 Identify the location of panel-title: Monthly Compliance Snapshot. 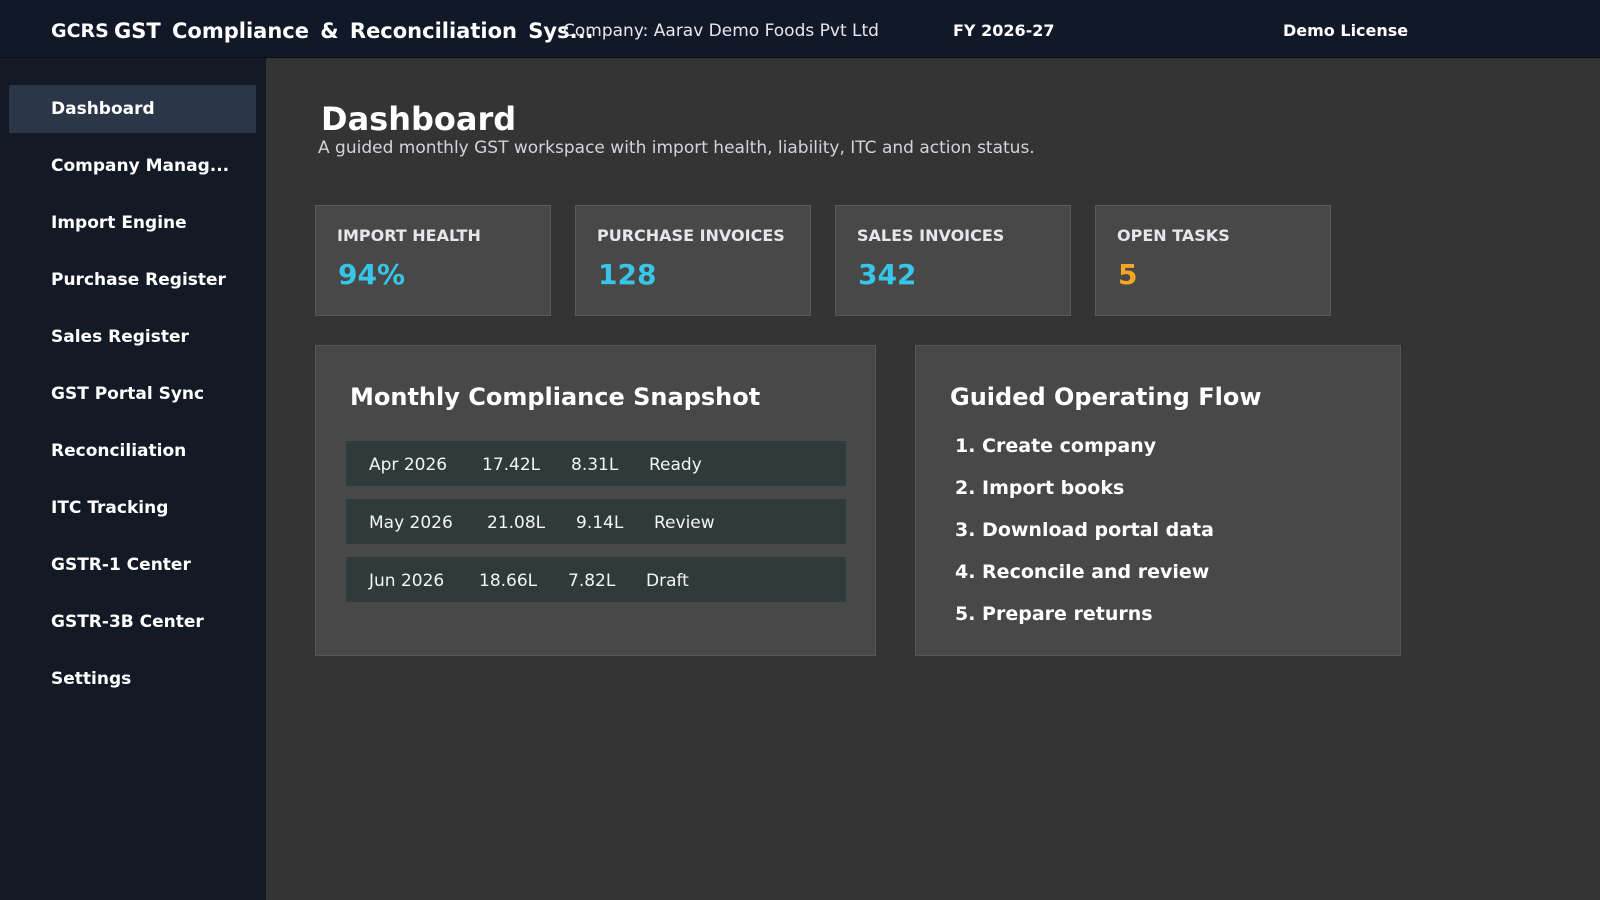
(555, 397).